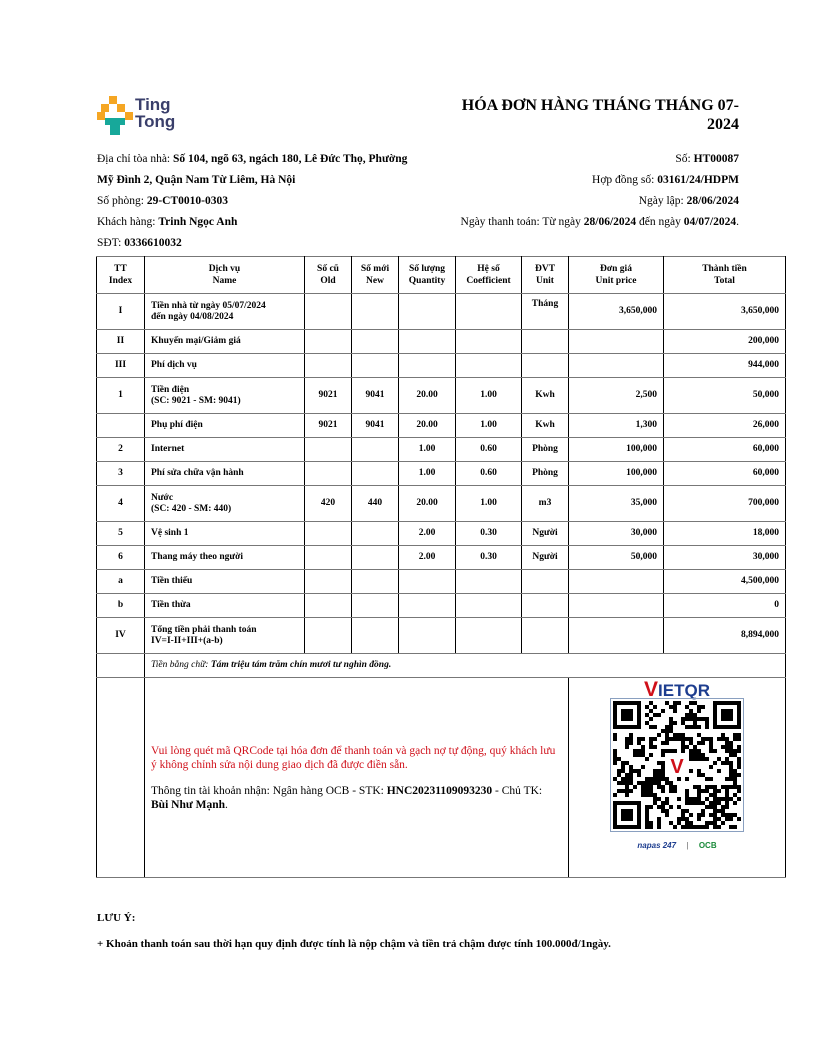 This screenshot has height=1056, width=816. Describe the element at coordinates (707, 845) in the screenshot. I see `ocb-logo: OCB` at that location.